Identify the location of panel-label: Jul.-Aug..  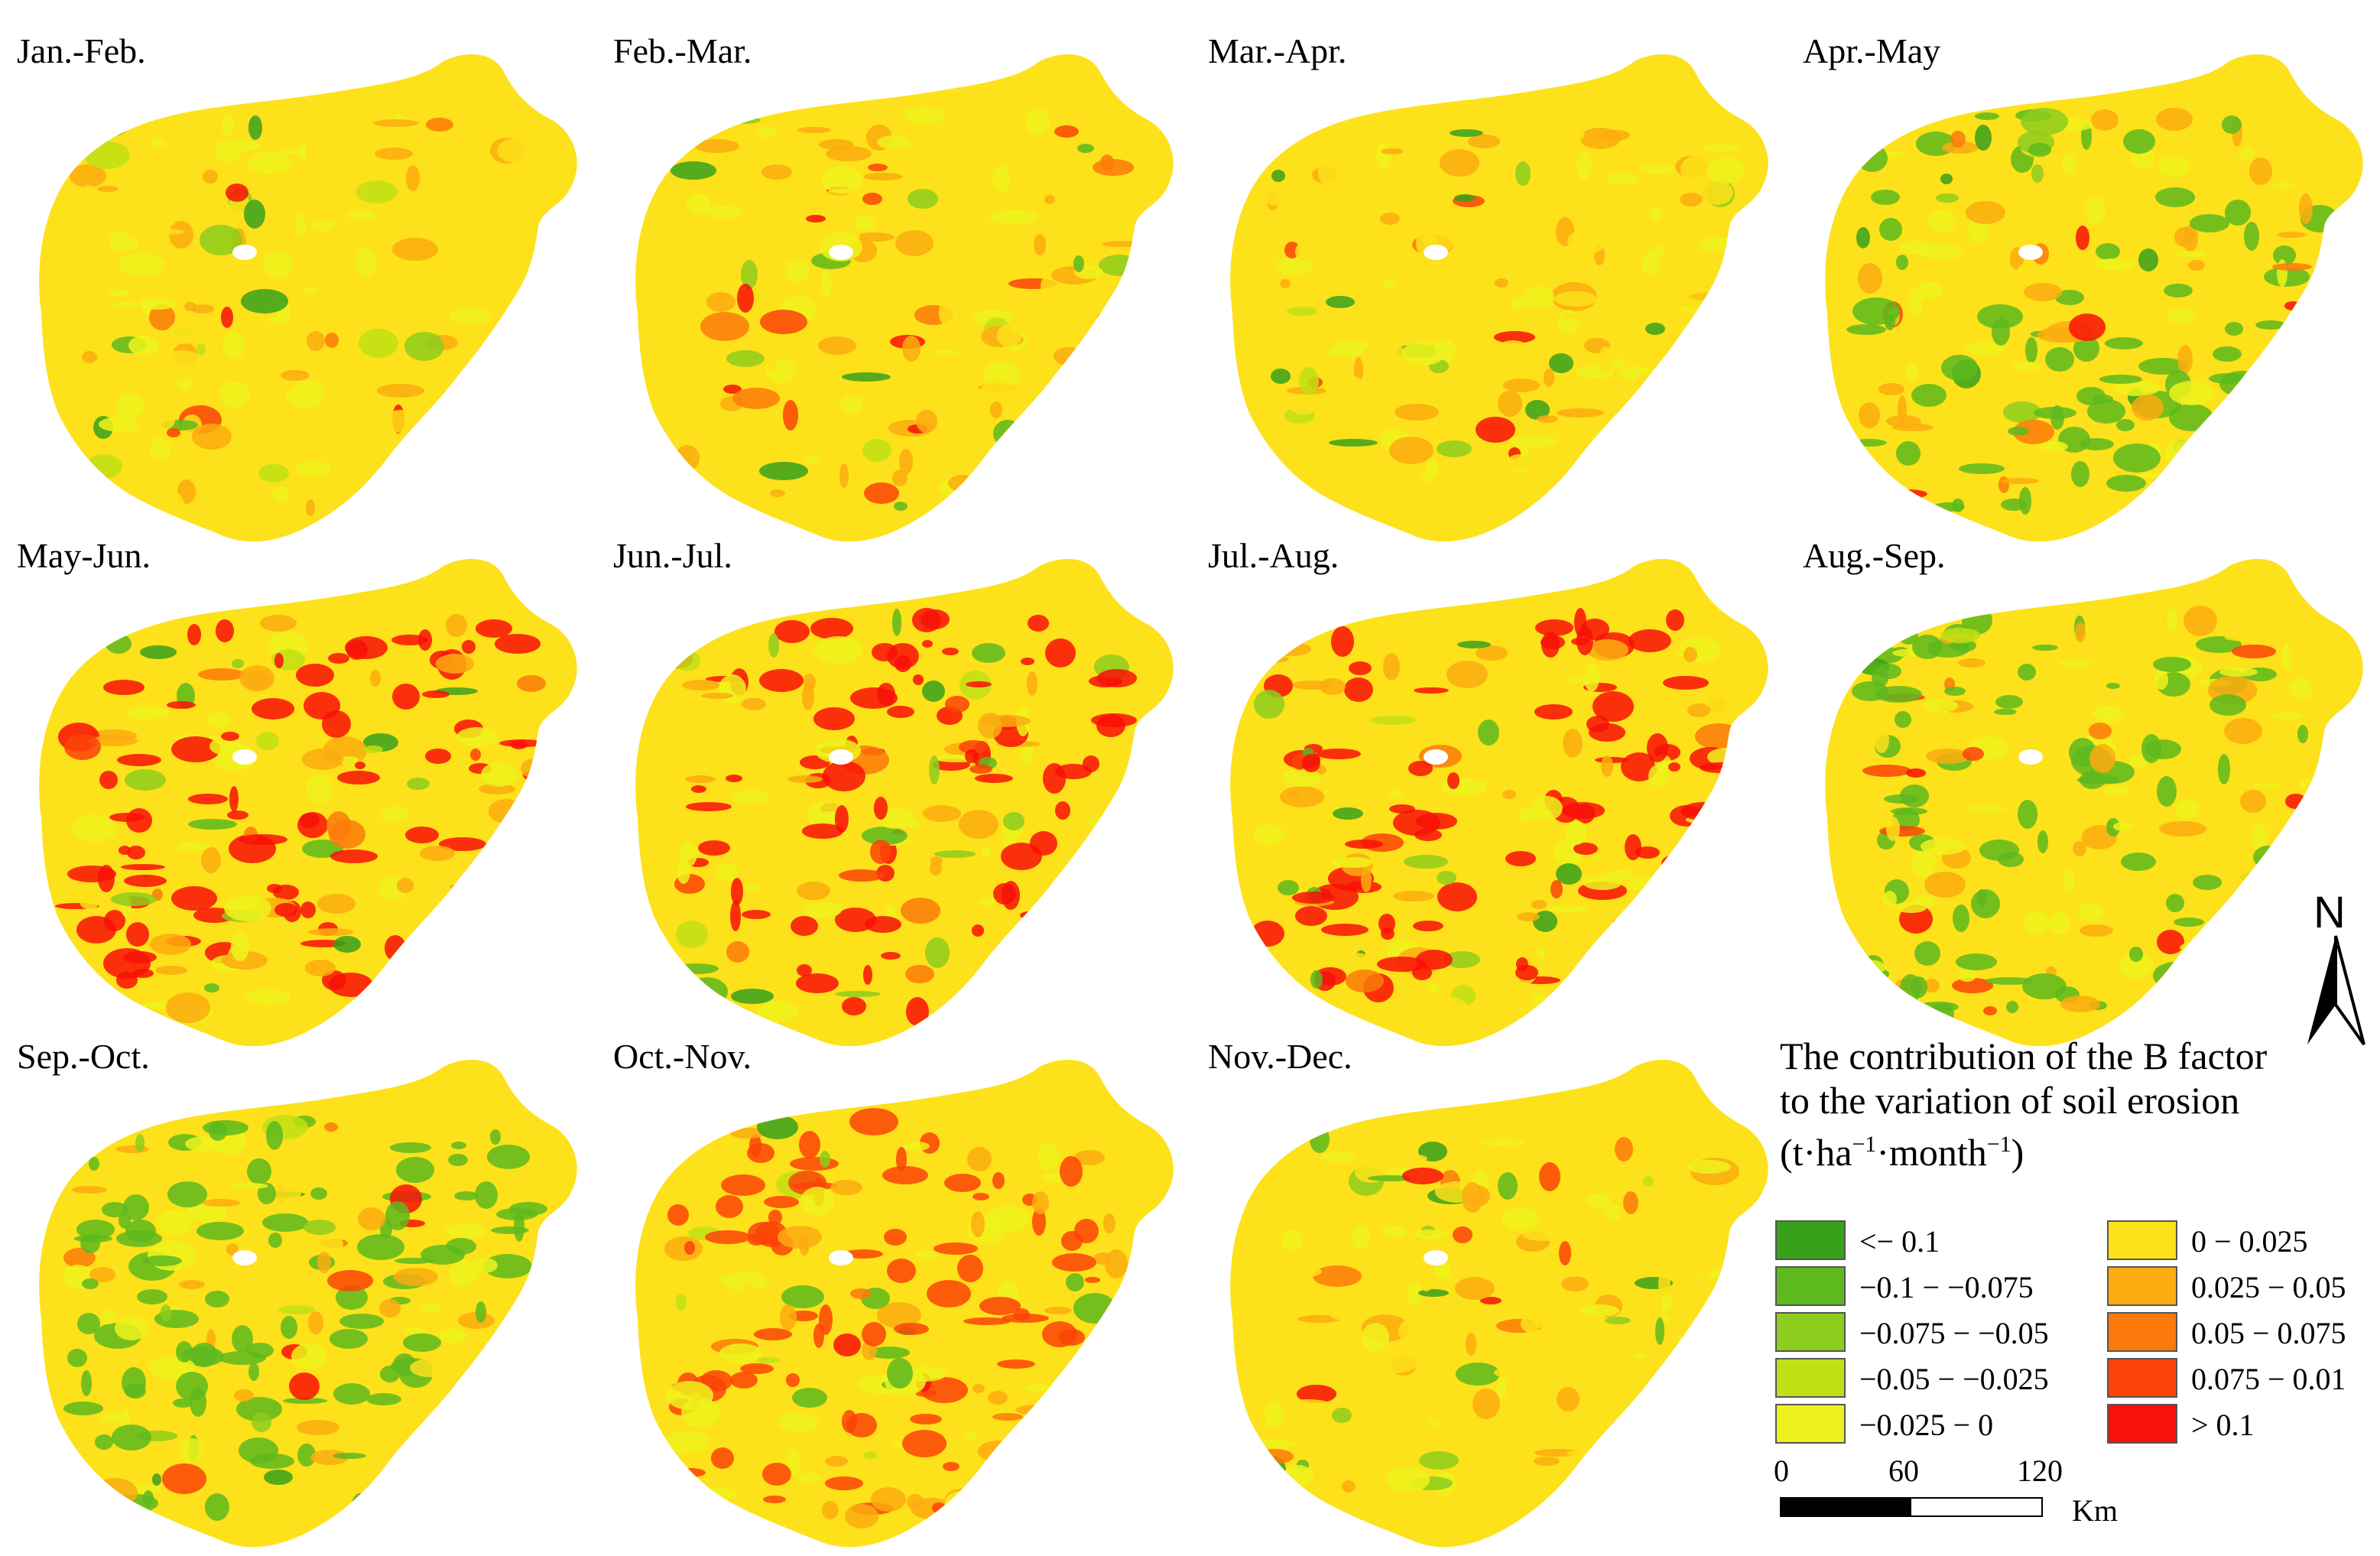
(1273, 555).